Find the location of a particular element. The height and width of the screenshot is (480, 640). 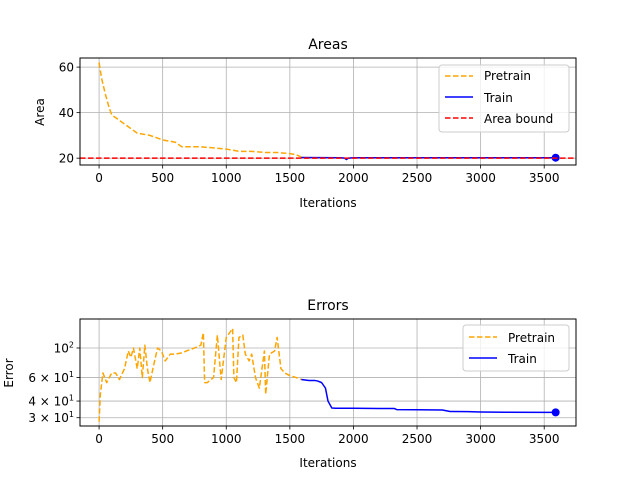

areas-x-tick-label: 1500 is located at coordinates (290, 178).